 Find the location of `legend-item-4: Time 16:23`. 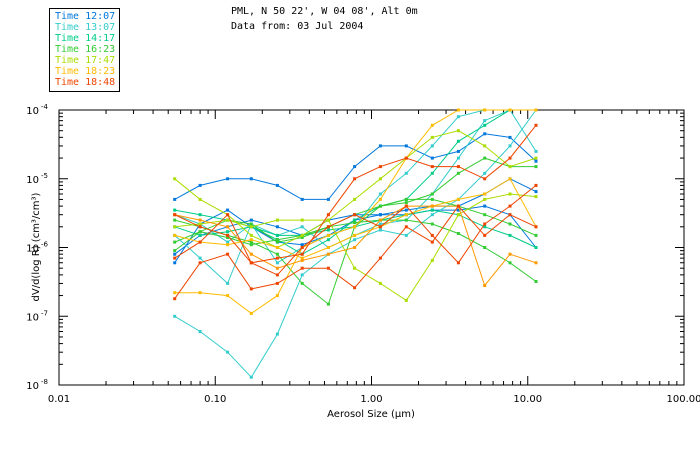

legend-item-4: Time 16:23 is located at coordinates (85, 49).